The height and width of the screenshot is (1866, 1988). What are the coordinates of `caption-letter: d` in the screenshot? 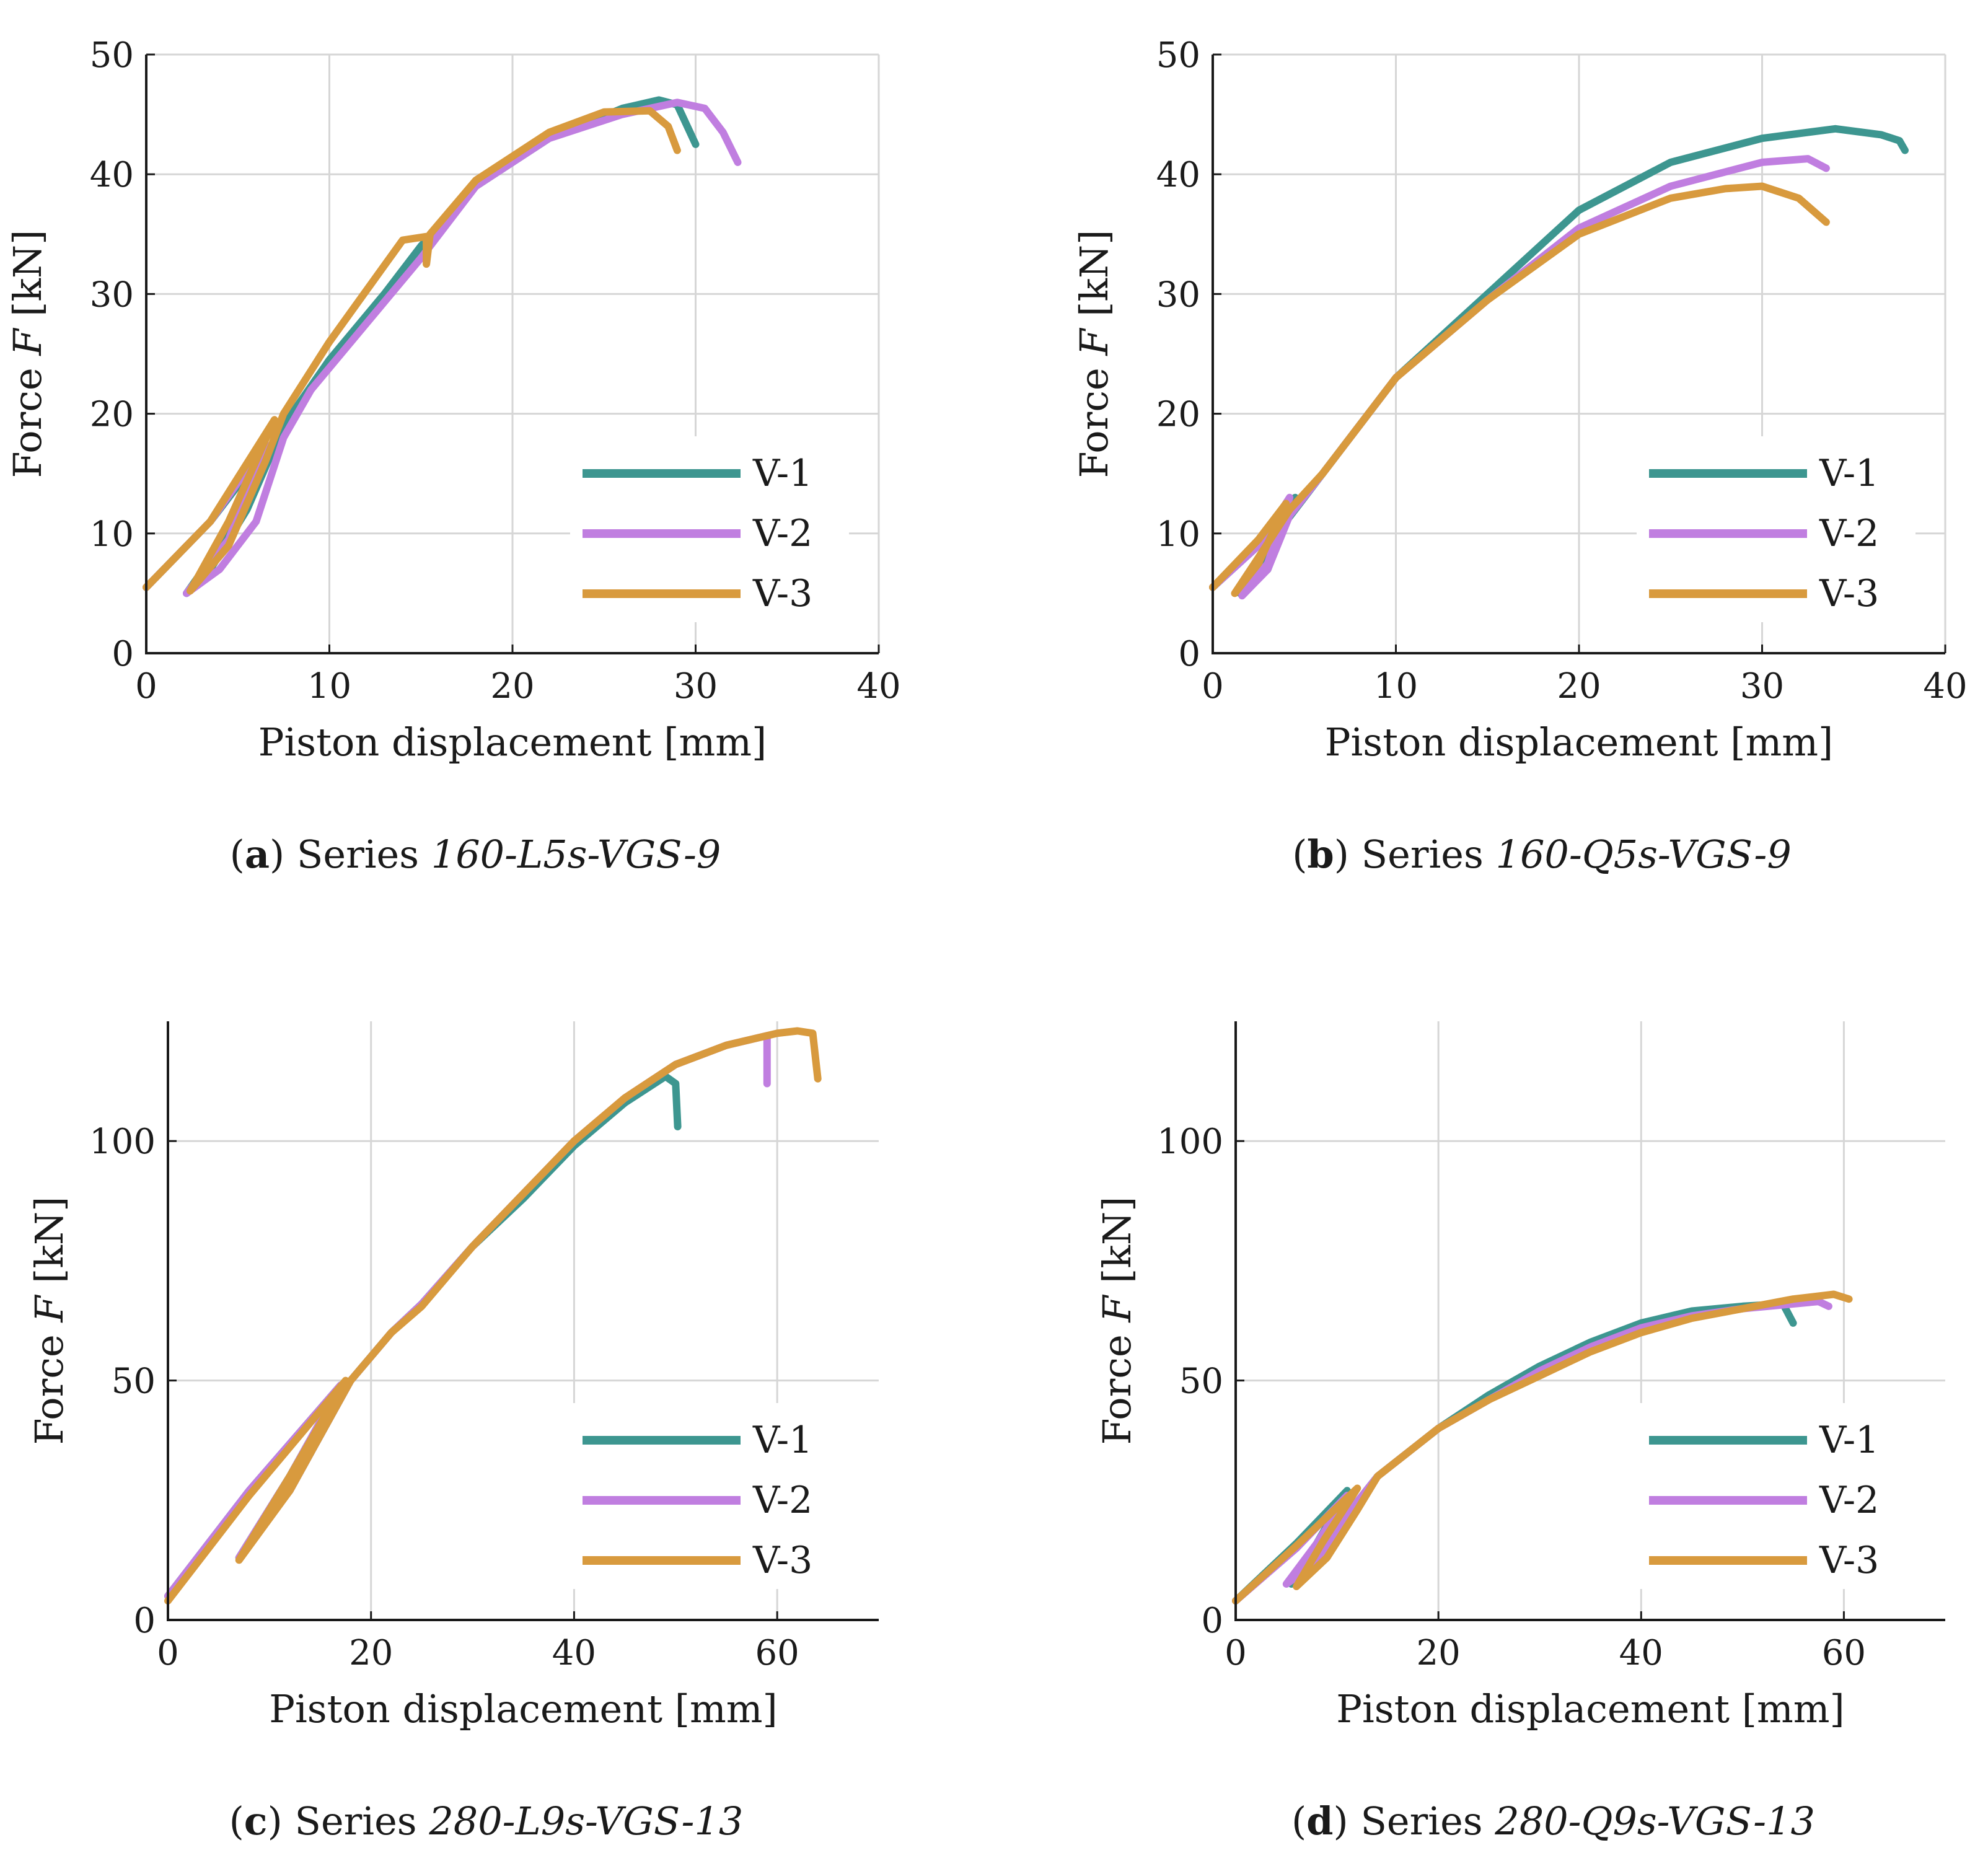 It's located at (1319, 1821).